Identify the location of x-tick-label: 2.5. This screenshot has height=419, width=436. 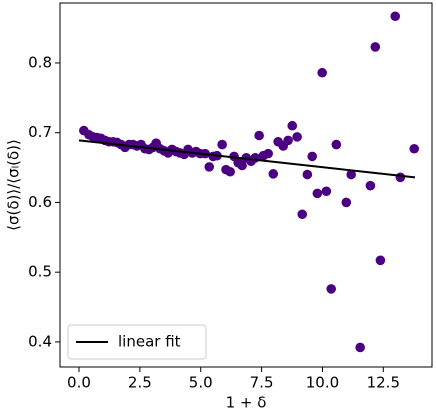
(140, 383).